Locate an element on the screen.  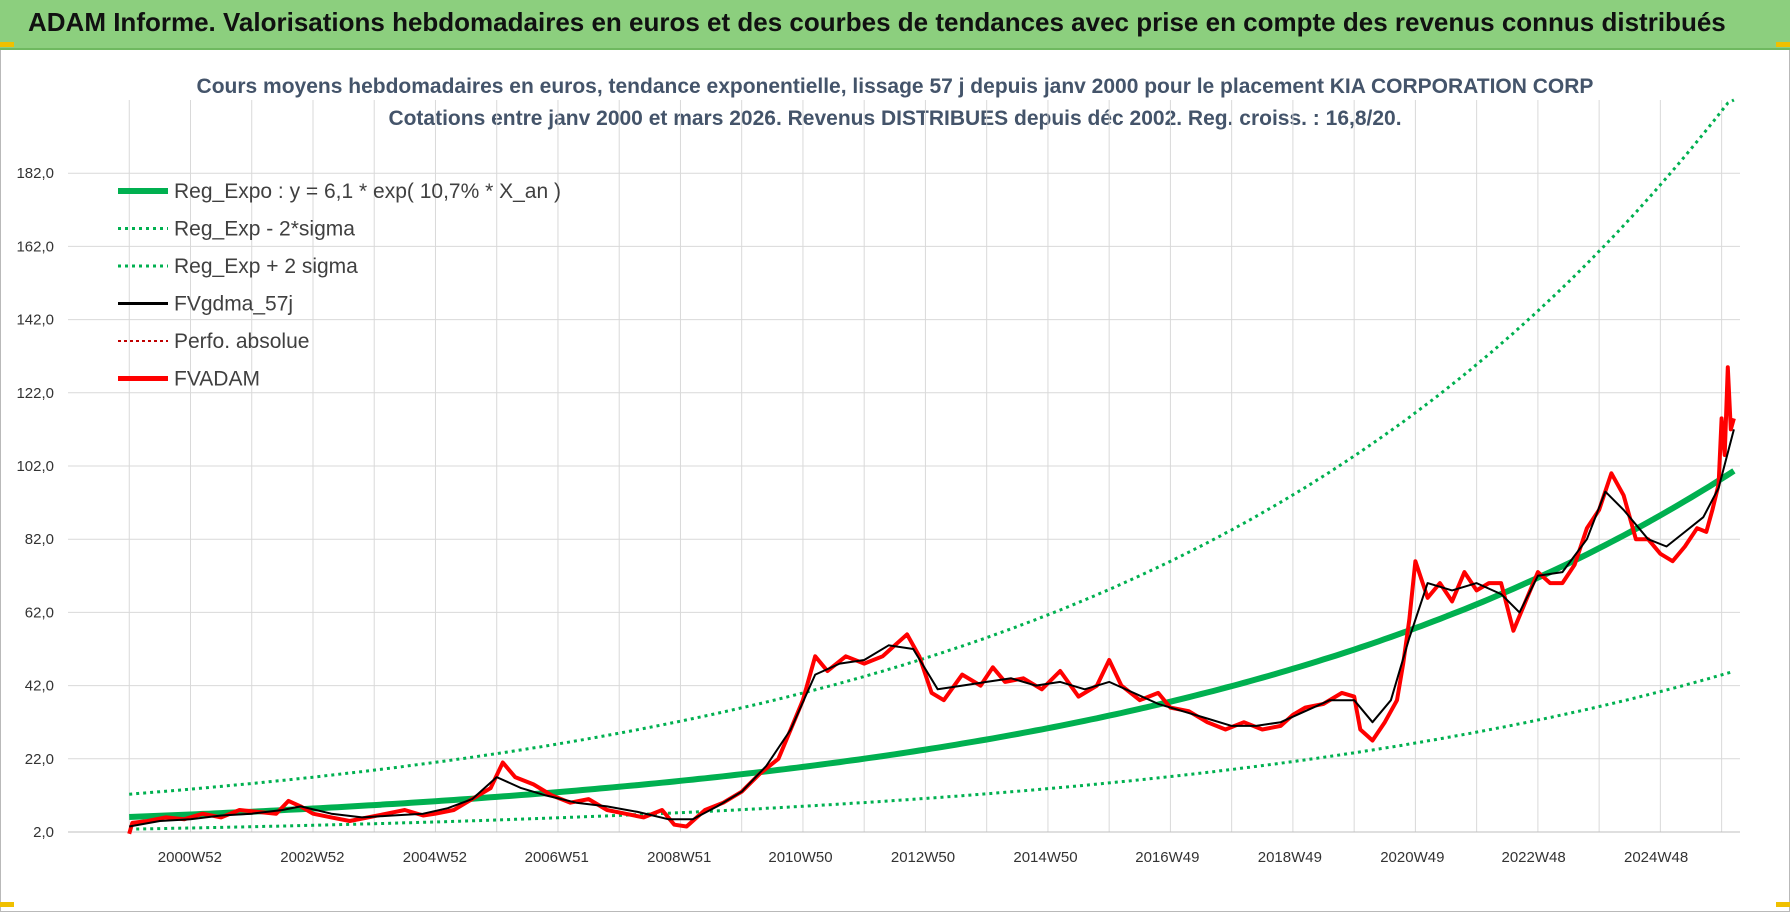
y-tick-label: 62,0 is located at coordinates (39, 612).